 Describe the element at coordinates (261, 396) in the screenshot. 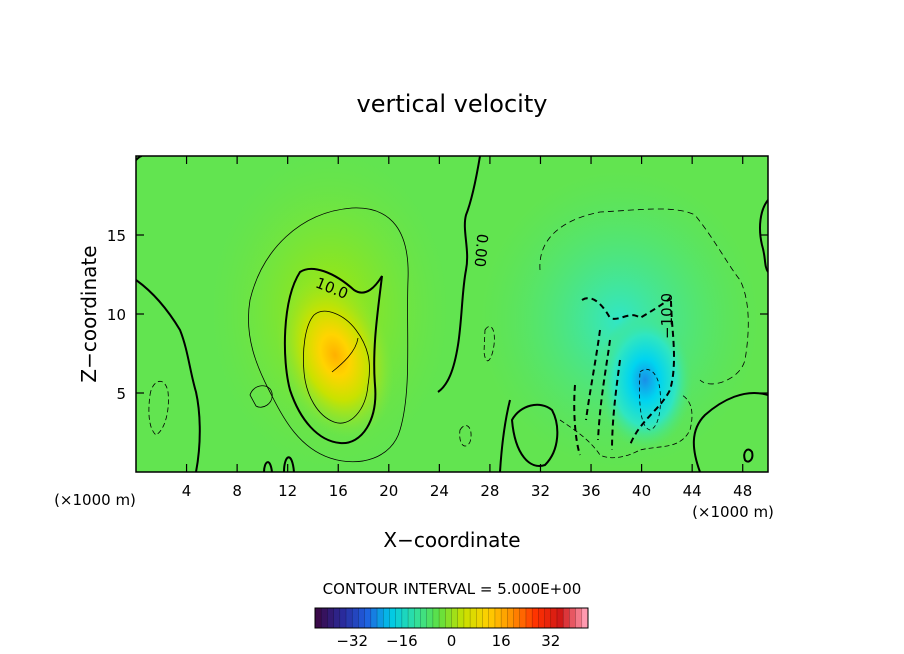

I see `contour-5-small-blob` at that location.